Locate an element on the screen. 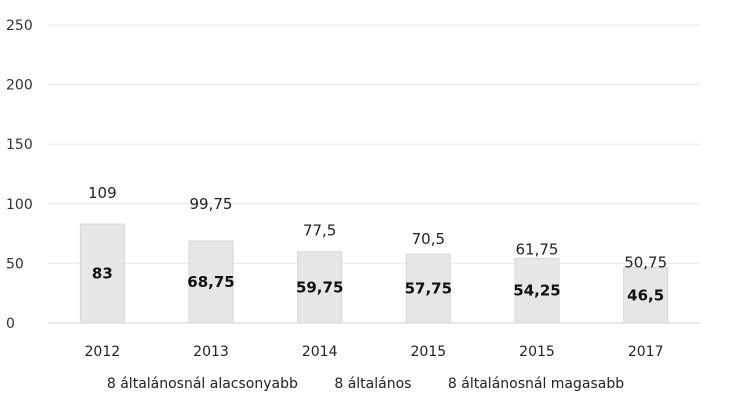  upper-value-label: 70,5 is located at coordinates (428, 239).